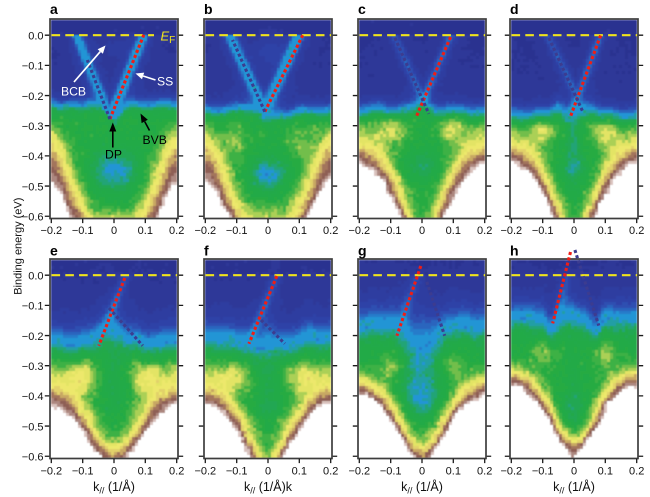 The height and width of the screenshot is (497, 650). I want to click on svg-text: Binding energy (eV), so click(19, 246).